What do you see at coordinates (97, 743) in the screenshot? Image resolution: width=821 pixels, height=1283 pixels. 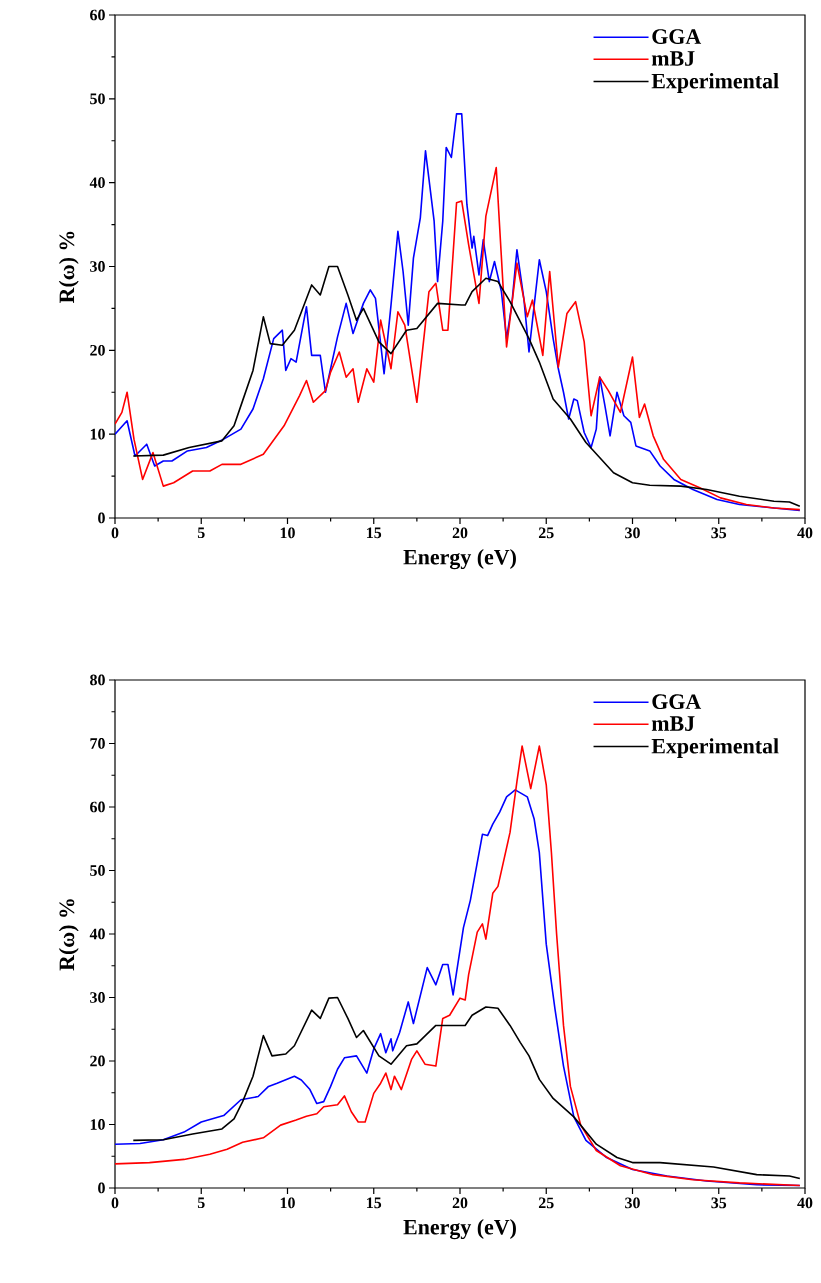 I see `y-tick-label: 70` at bounding box center [97, 743].